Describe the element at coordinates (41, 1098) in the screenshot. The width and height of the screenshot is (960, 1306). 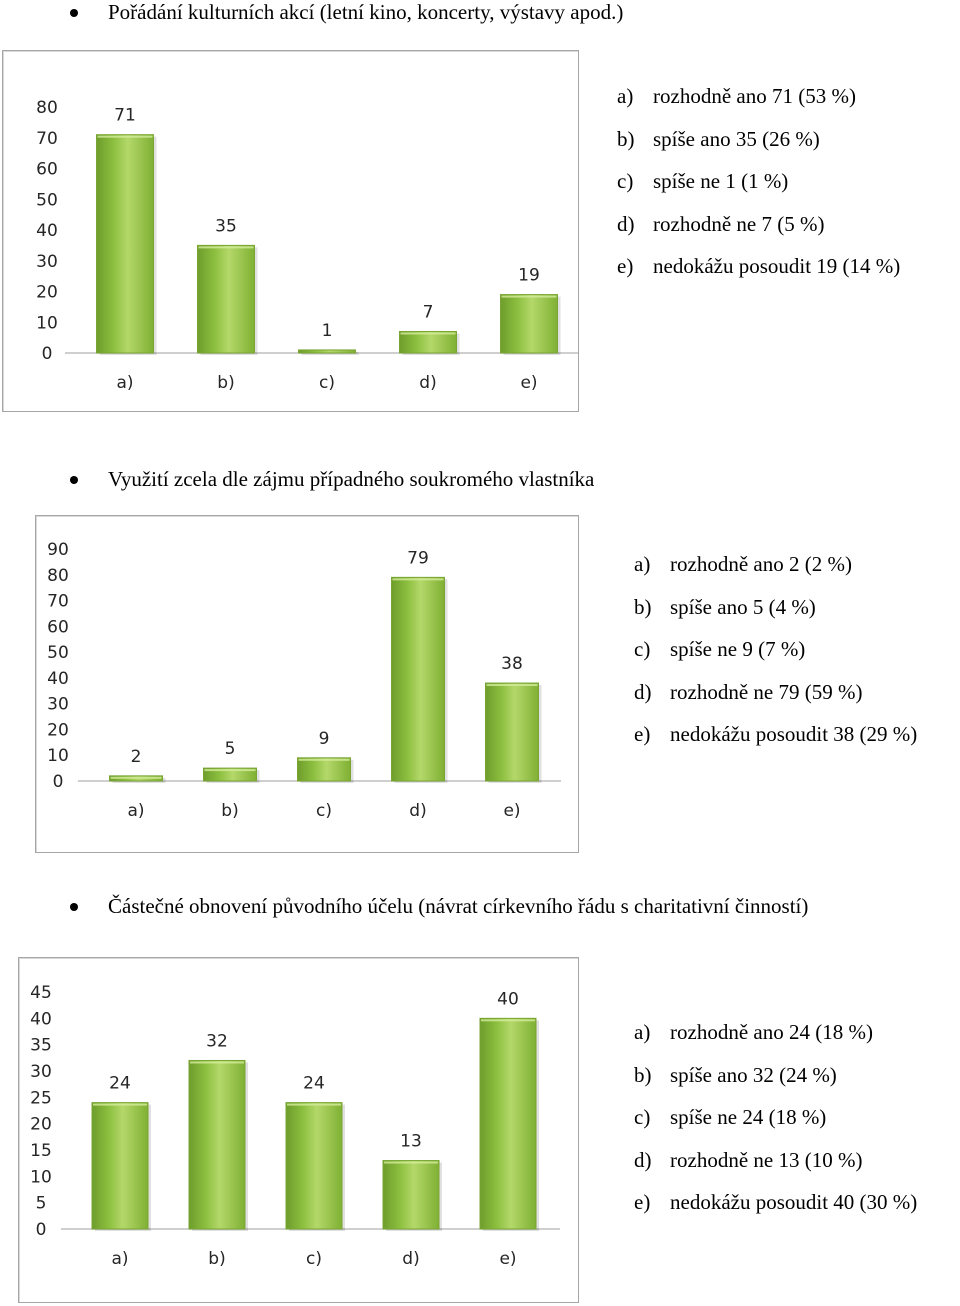
I see `y-tick-label: 25` at that location.